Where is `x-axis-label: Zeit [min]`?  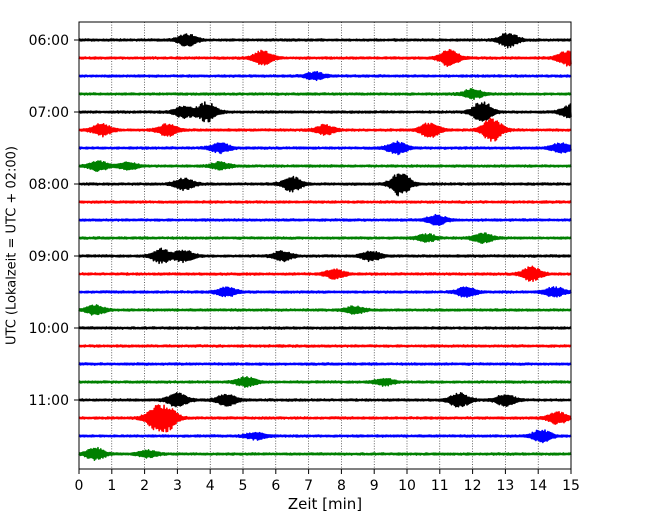 x-axis-label: Zeit [min] is located at coordinates (325, 504).